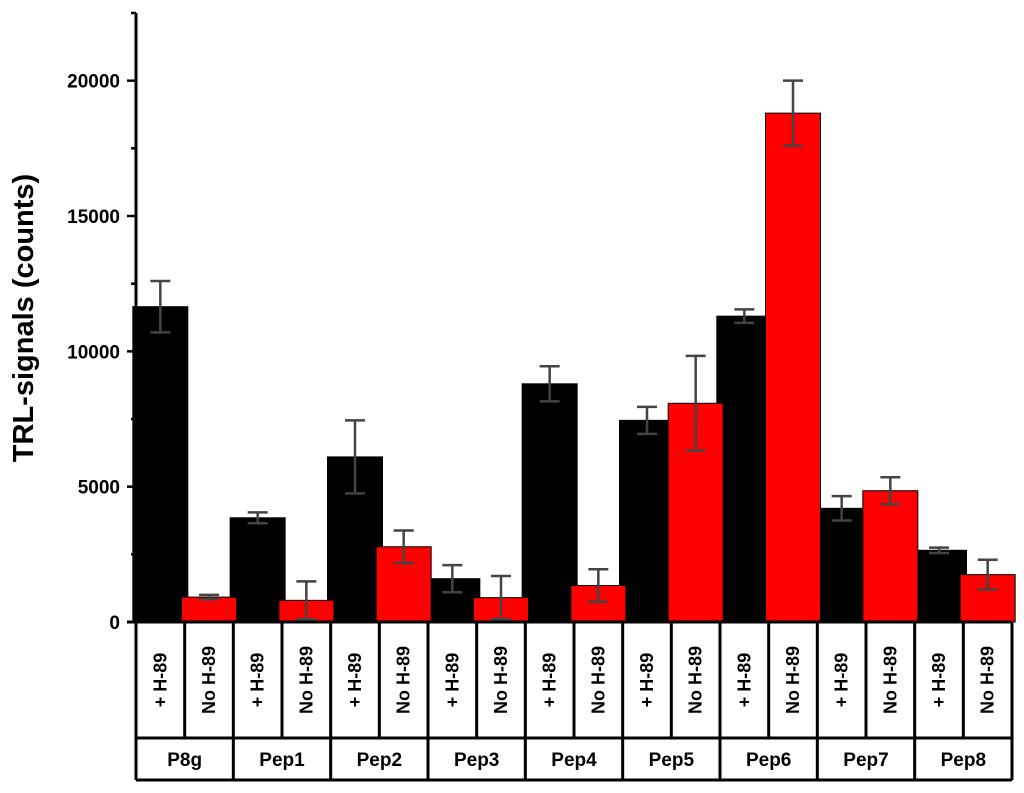 This screenshot has height=793, width=1024. Describe the element at coordinates (476, 760) in the screenshot. I see `group-label: Pep3` at that location.